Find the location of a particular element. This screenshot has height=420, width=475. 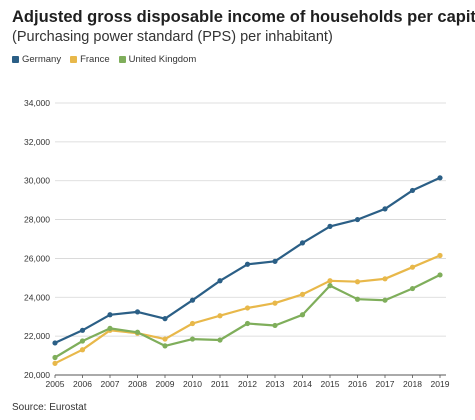

legend-swatch-germany is located at coordinates (15, 59).